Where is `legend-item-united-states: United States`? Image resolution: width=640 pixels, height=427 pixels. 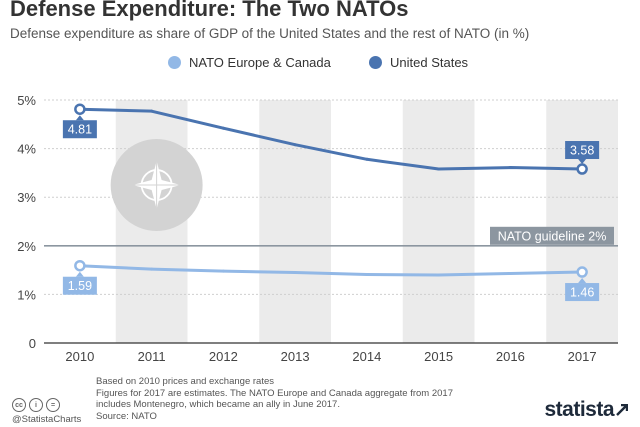 legend-item-united-states: United States is located at coordinates (418, 62).